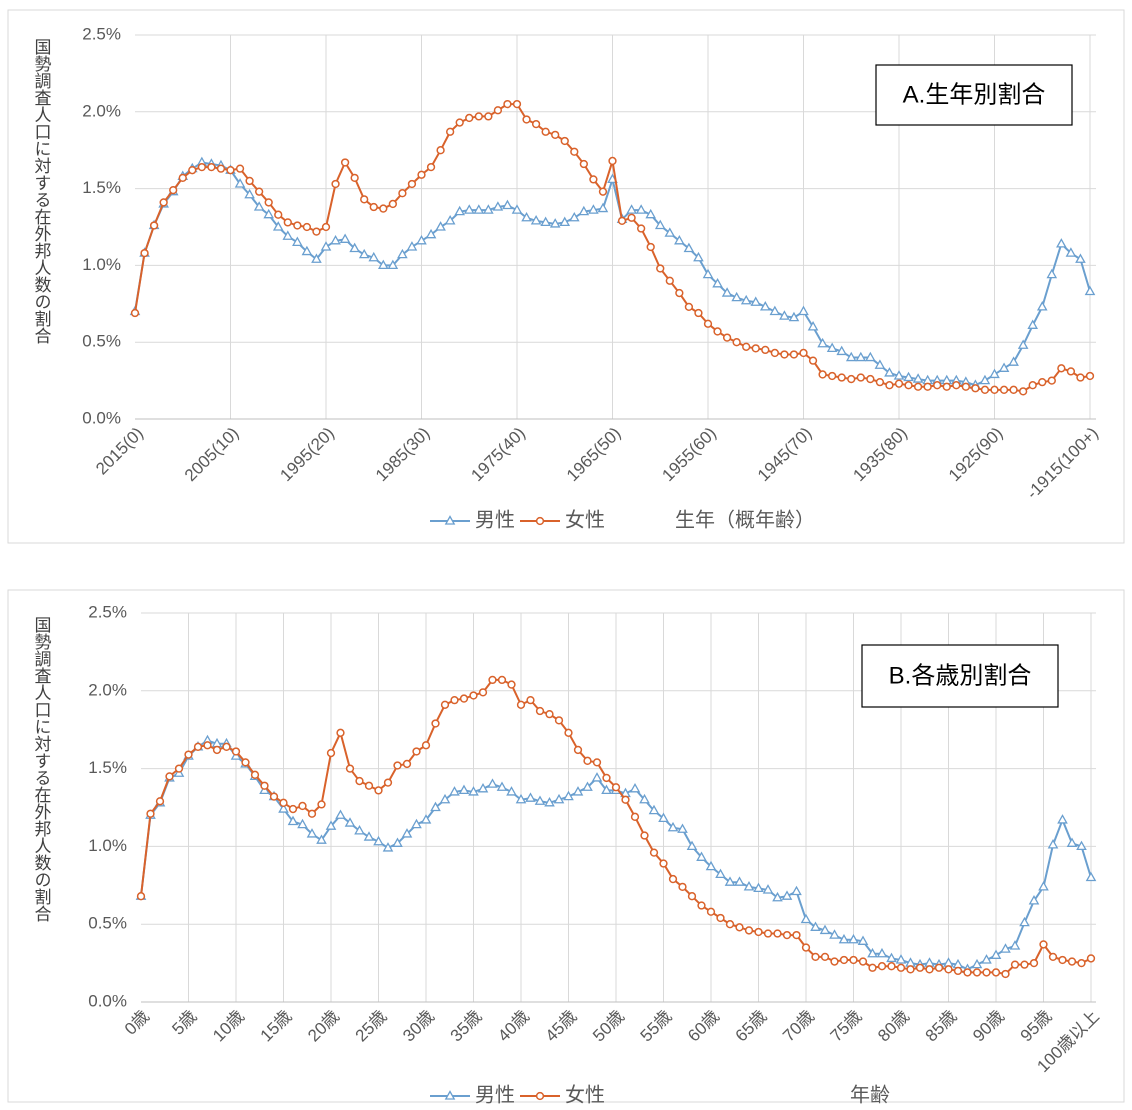 The height and width of the screenshot is (1110, 1132). What do you see at coordinates (101, 187) in the screenshot?
I see `y-tick-label: 1.5%` at bounding box center [101, 187].